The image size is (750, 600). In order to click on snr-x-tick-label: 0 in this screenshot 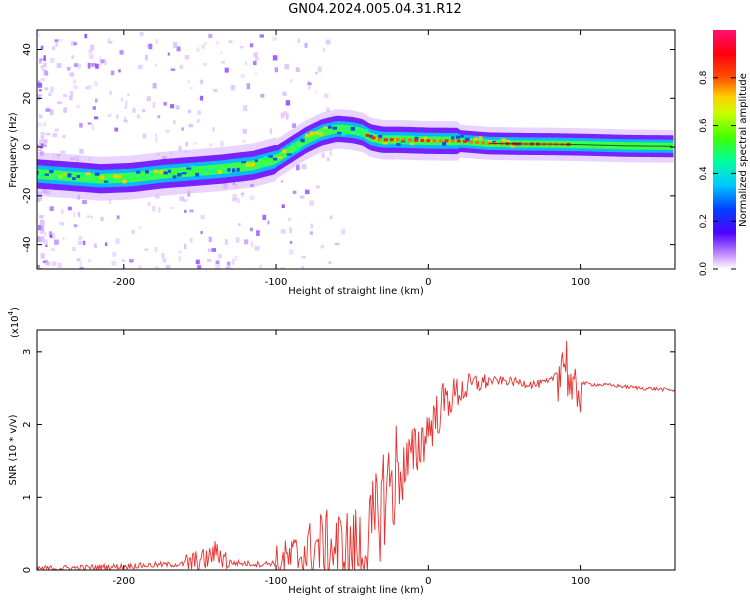, I will do `click(428, 581)`.